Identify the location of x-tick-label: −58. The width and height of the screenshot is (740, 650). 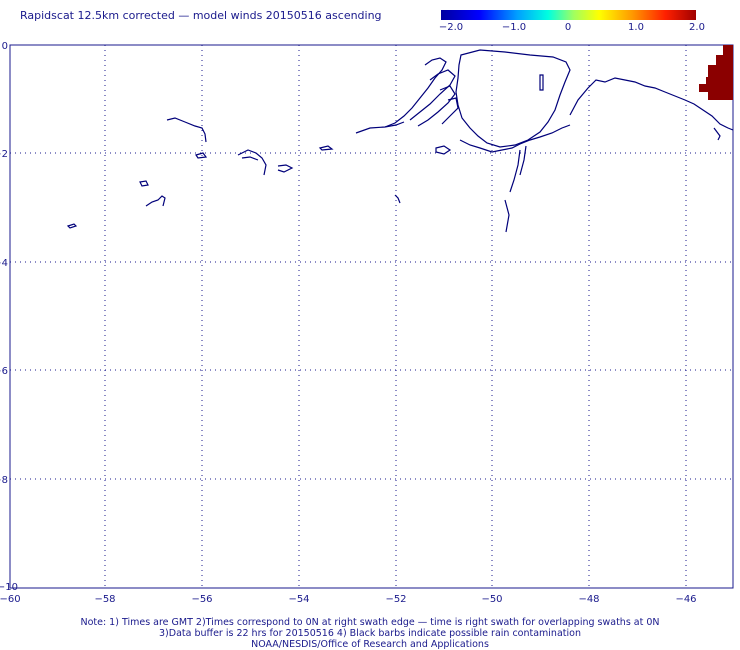
(104, 599).